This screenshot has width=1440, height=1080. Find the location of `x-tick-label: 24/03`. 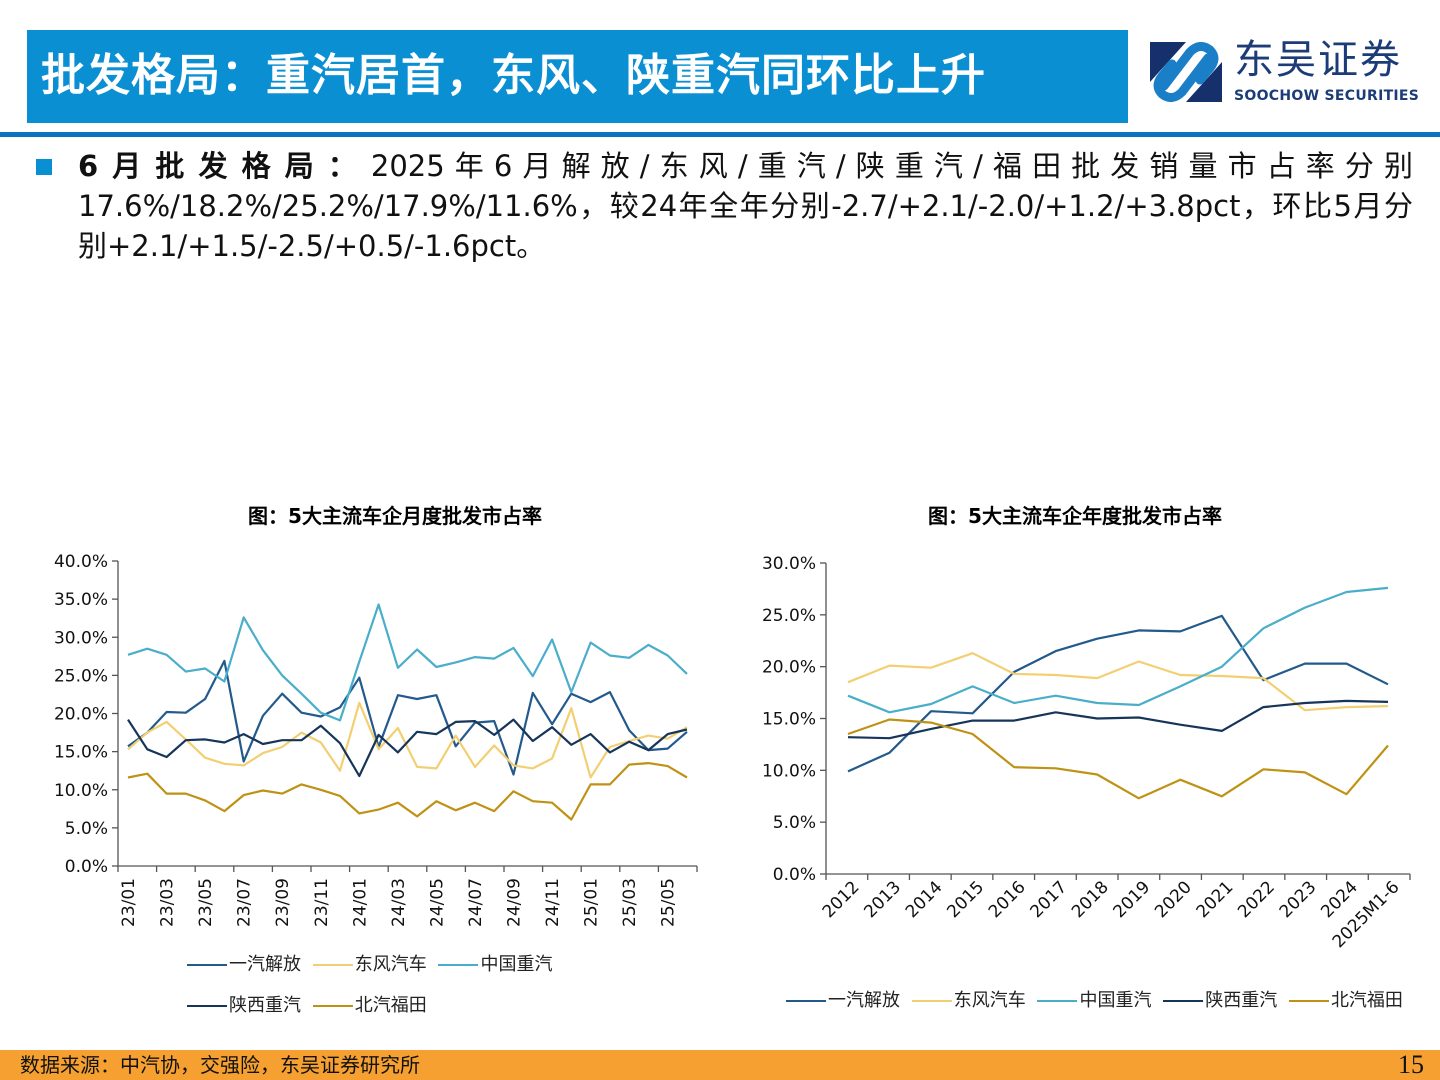

x-tick-label: 24/03 is located at coordinates (399, 902).